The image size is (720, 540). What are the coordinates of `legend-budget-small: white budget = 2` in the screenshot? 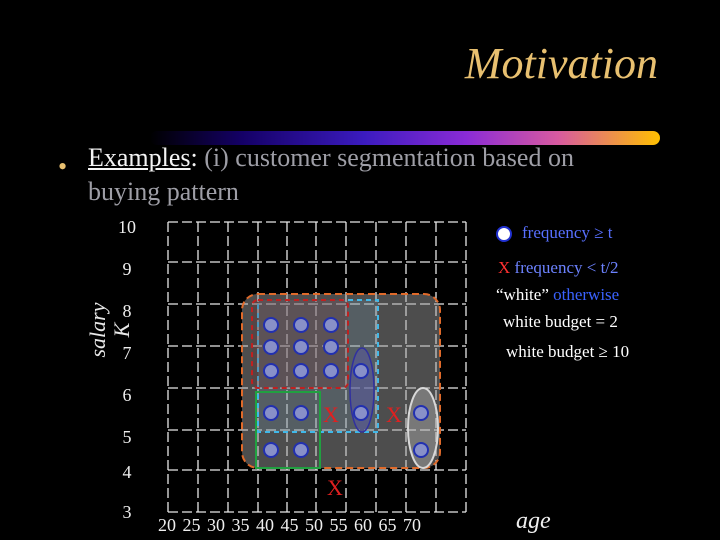 It's located at (560, 321).